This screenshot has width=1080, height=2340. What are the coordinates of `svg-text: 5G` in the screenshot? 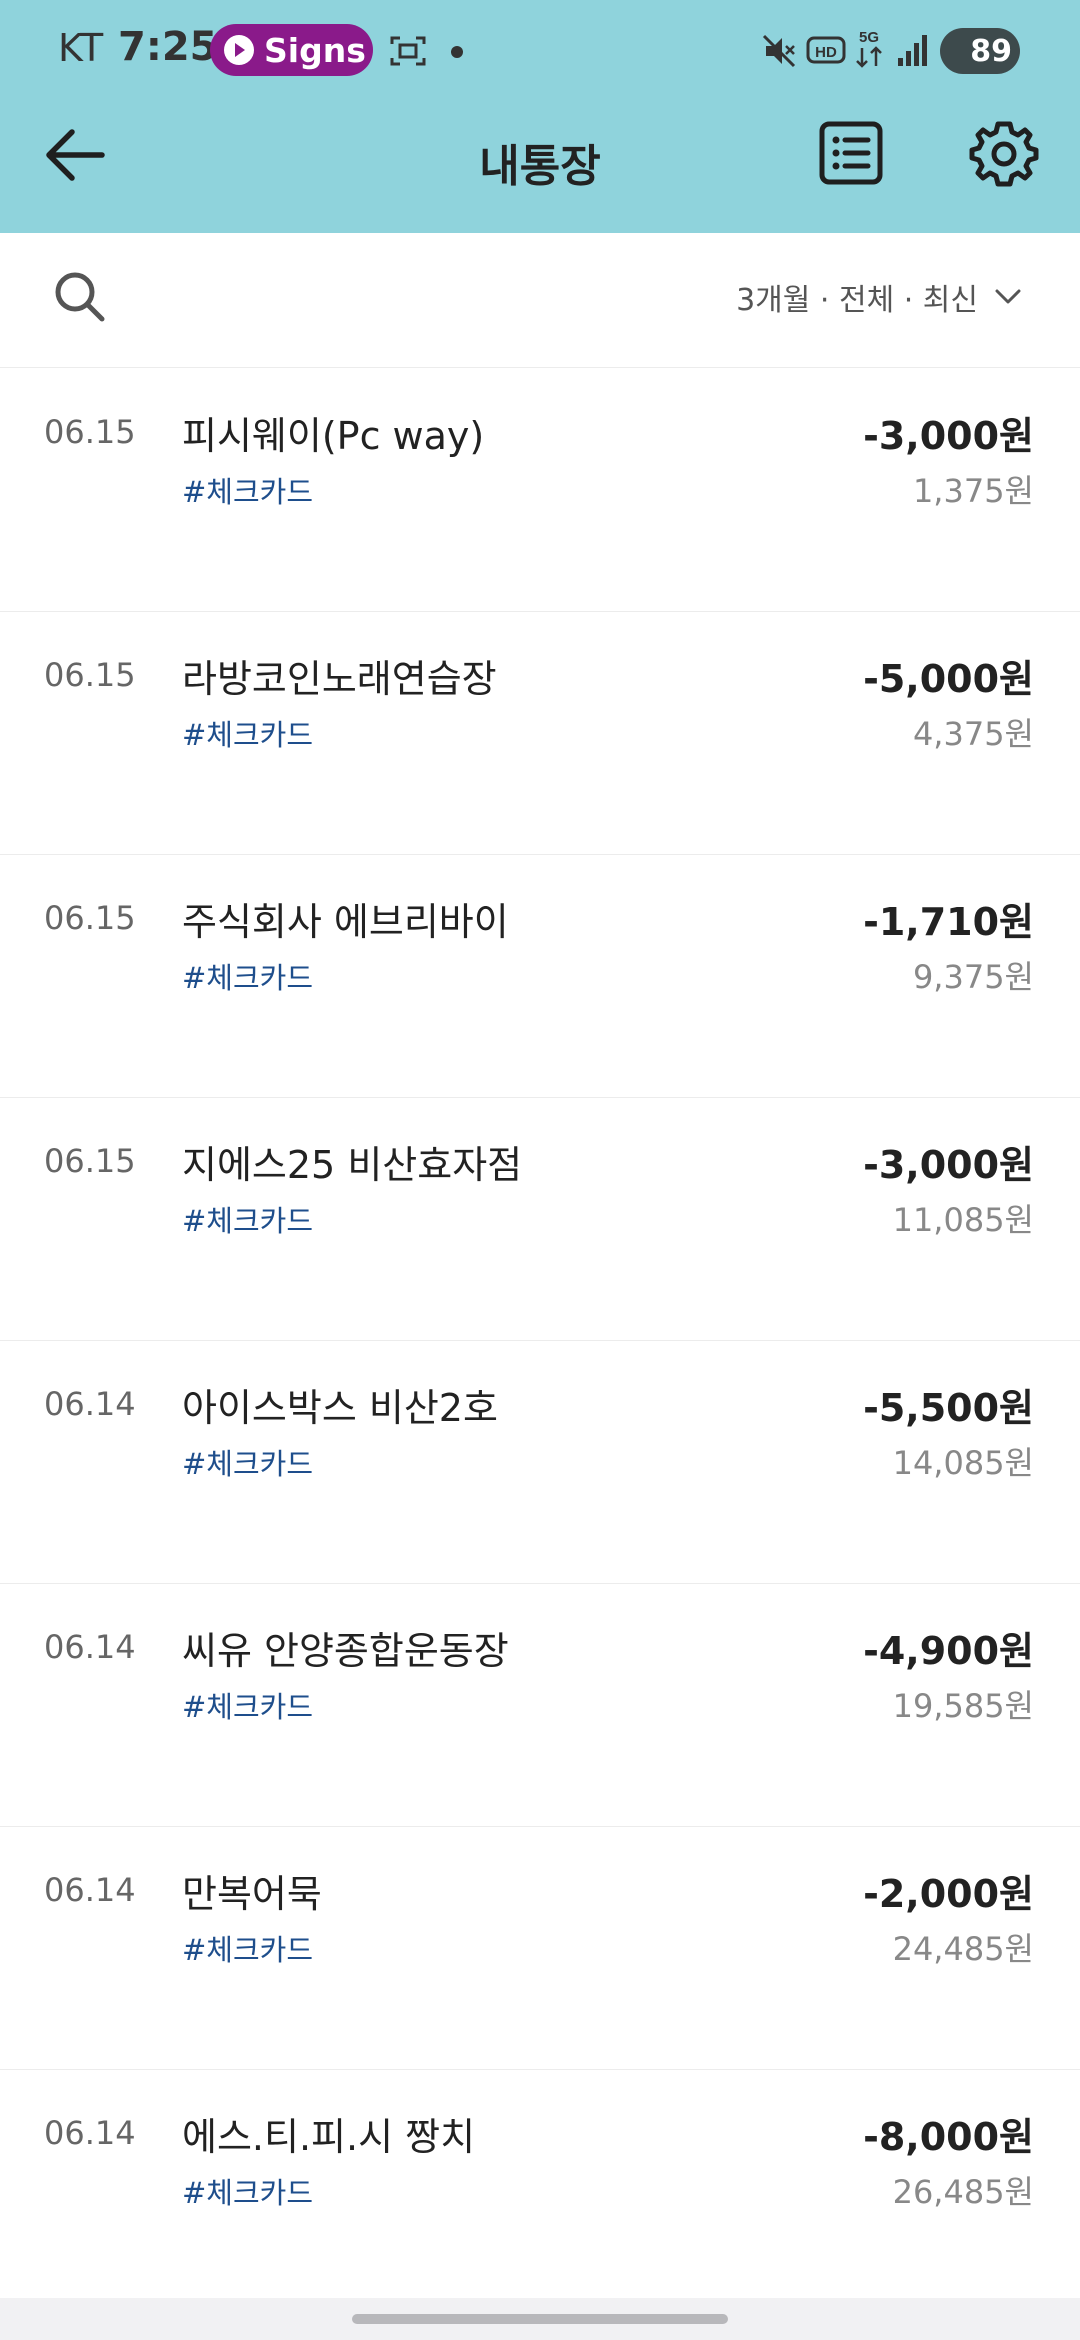 It's located at (869, 37).